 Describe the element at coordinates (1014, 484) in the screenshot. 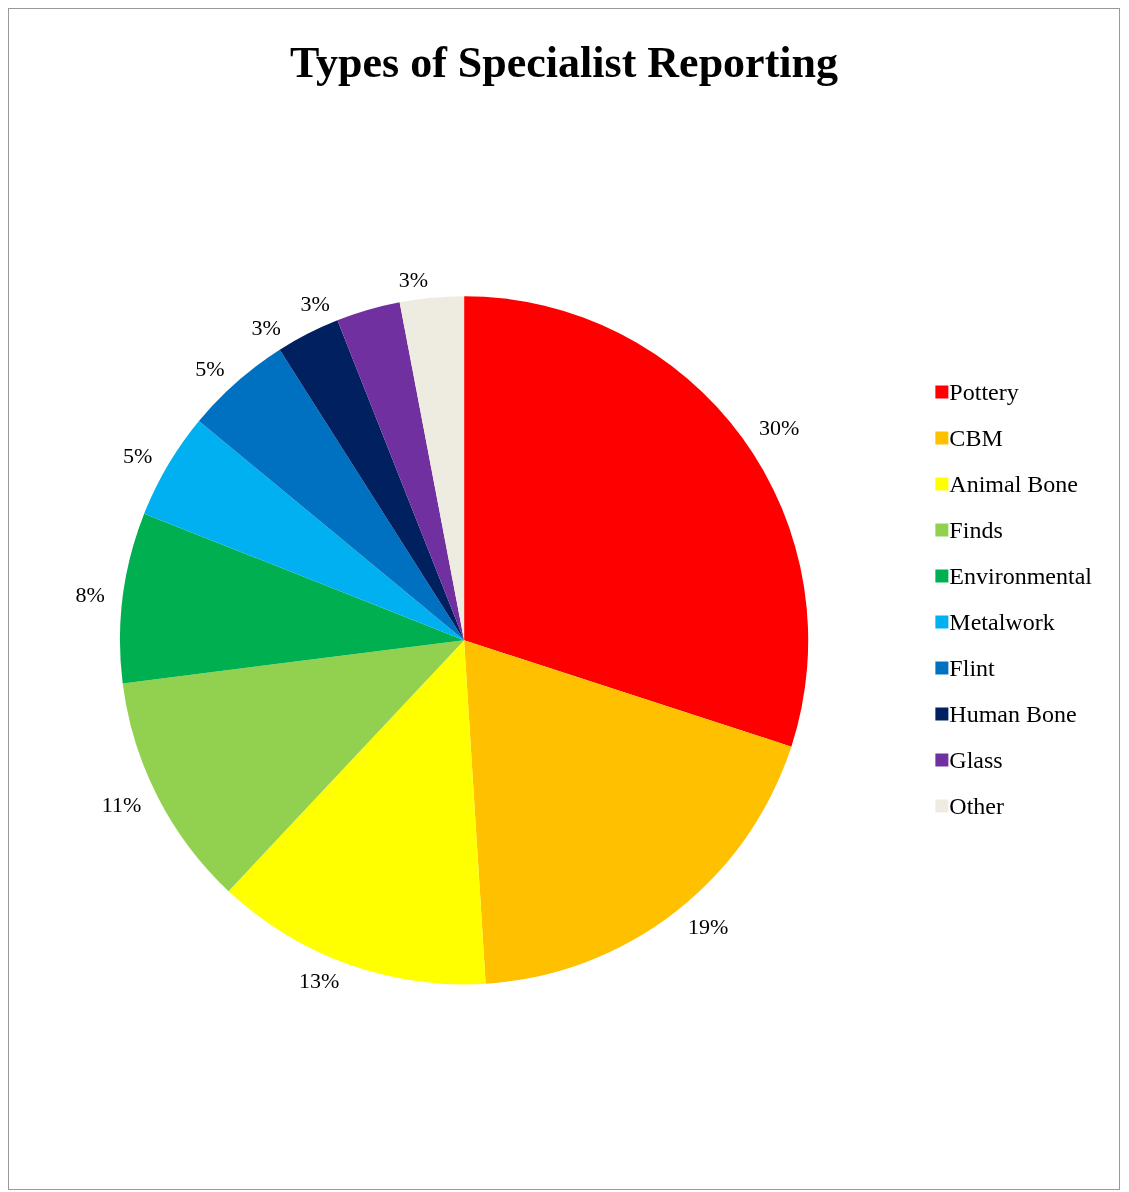

I see `legend-label: Animal Bone` at that location.